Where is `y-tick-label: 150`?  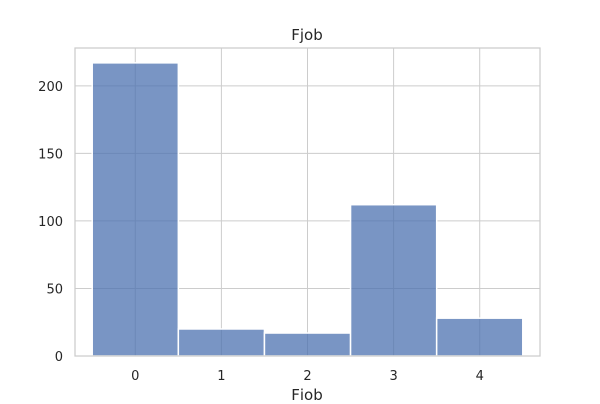
y-tick-label: 150 is located at coordinates (50, 154).